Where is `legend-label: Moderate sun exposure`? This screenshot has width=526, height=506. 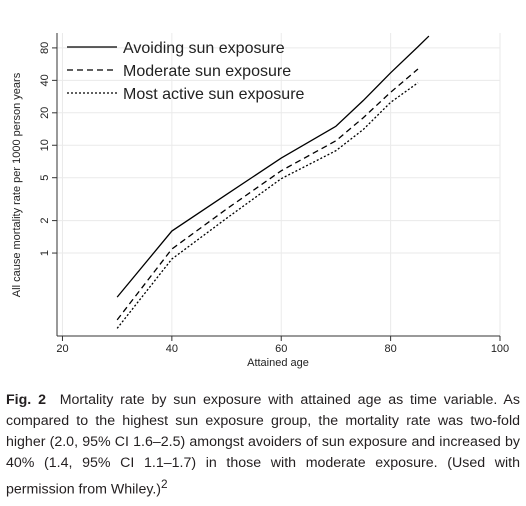 legend-label: Moderate sun exposure is located at coordinates (207, 71).